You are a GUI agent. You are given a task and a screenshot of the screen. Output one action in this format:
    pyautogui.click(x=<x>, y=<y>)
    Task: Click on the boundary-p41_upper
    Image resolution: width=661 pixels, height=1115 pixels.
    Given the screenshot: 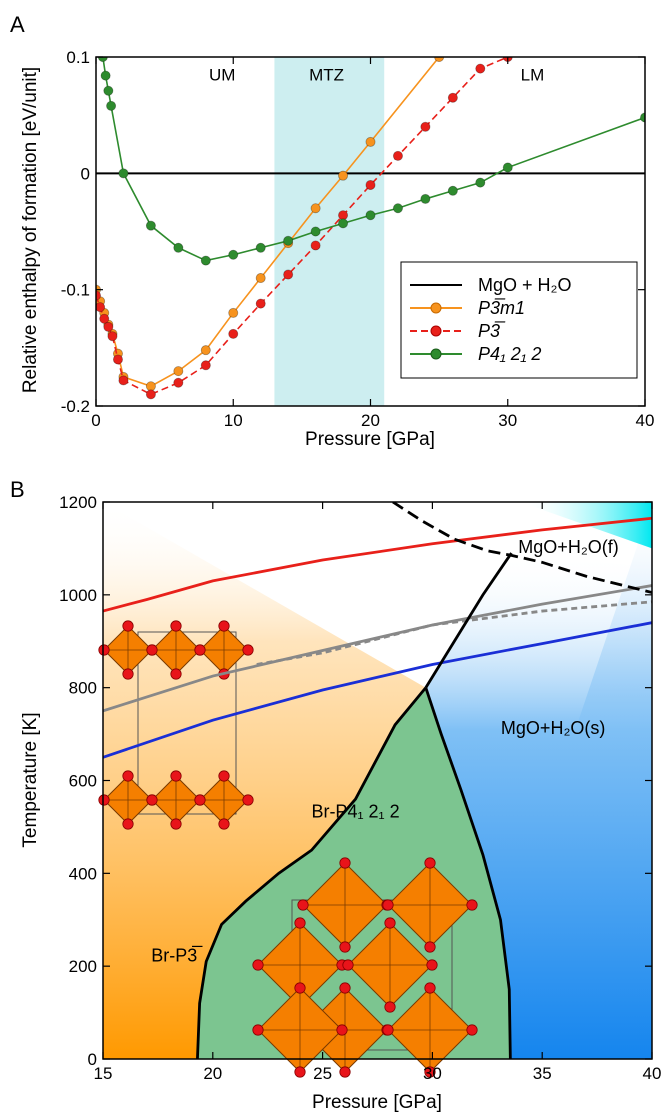 What is the action you would take?
    pyautogui.click(x=468, y=620)
    